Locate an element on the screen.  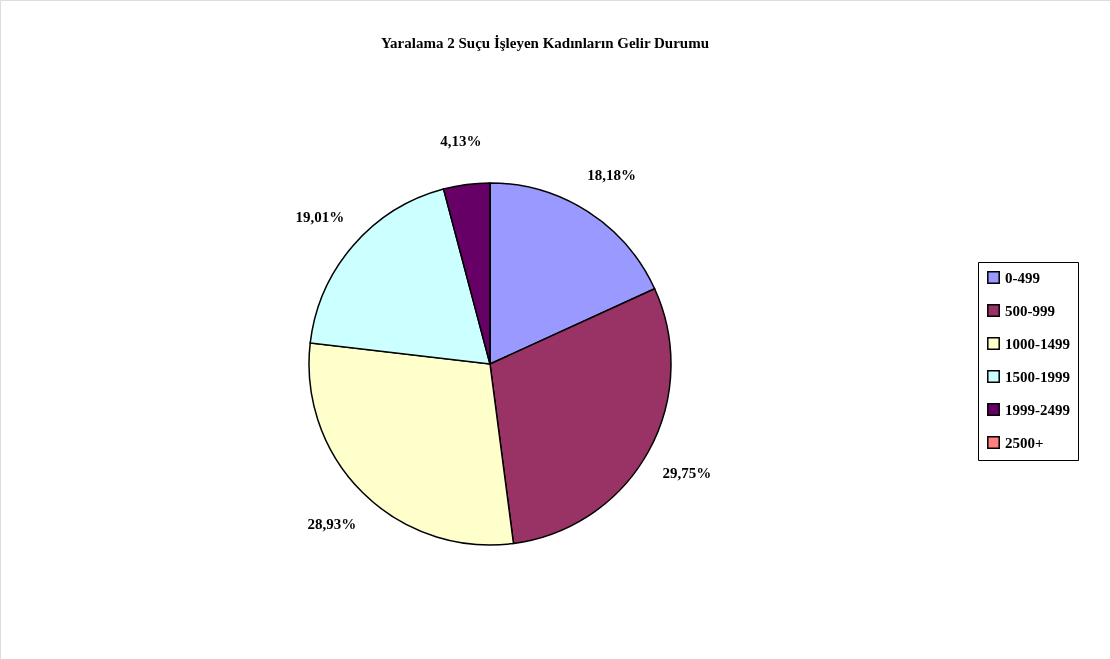
data-label: 18,18% is located at coordinates (612, 174).